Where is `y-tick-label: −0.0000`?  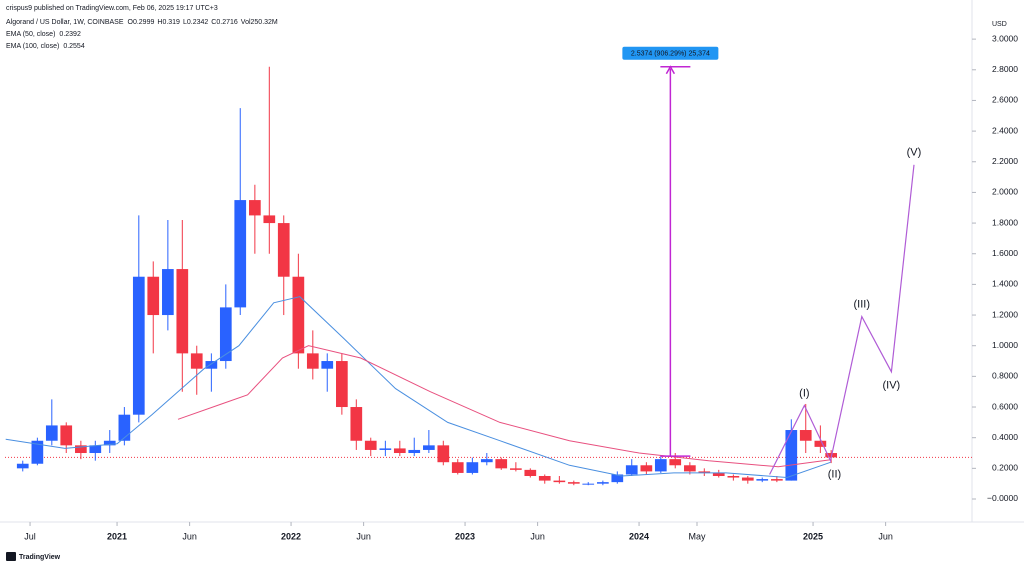
y-tick-label: −0.0000 is located at coordinates (1002, 498).